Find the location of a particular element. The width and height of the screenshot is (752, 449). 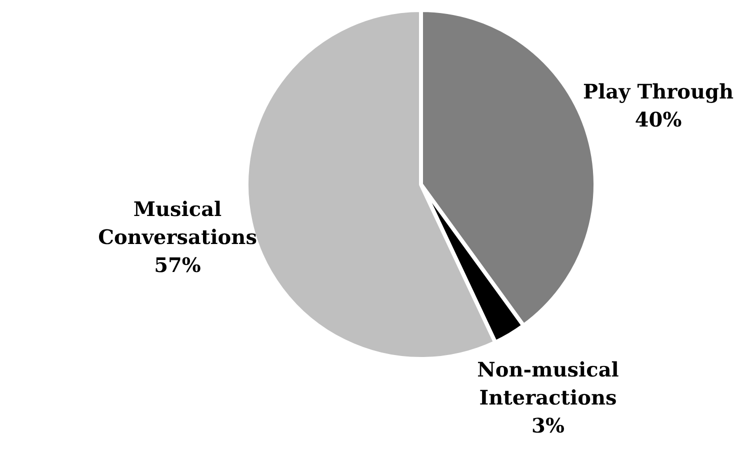

data-label: 40% is located at coordinates (658, 120).